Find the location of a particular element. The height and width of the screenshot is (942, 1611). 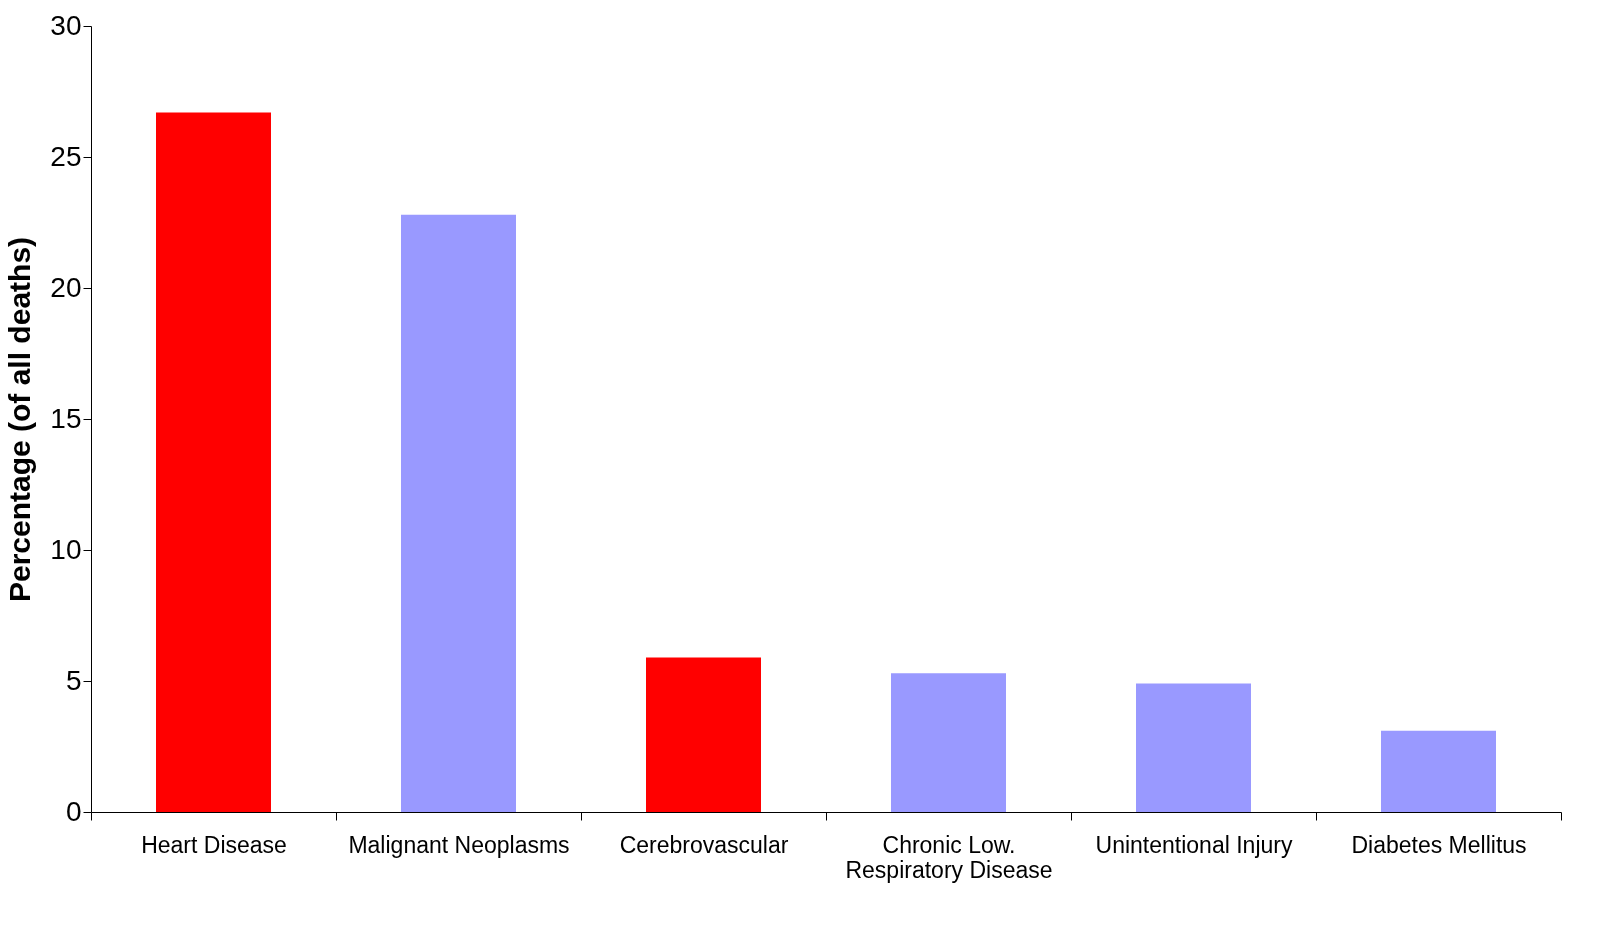

y-tick-label: 30 is located at coordinates (66, 25).